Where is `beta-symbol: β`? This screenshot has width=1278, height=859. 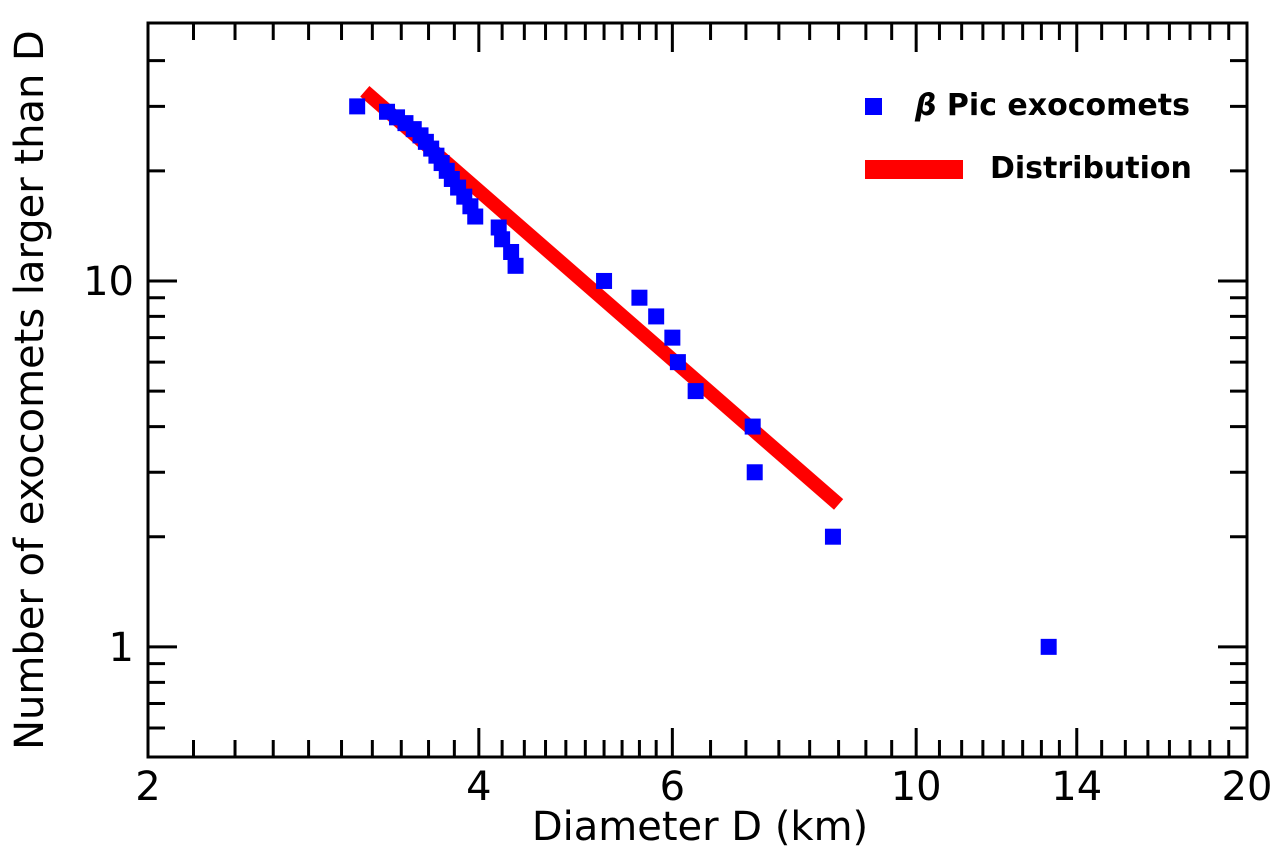 beta-symbol: β is located at coordinates (926, 105).